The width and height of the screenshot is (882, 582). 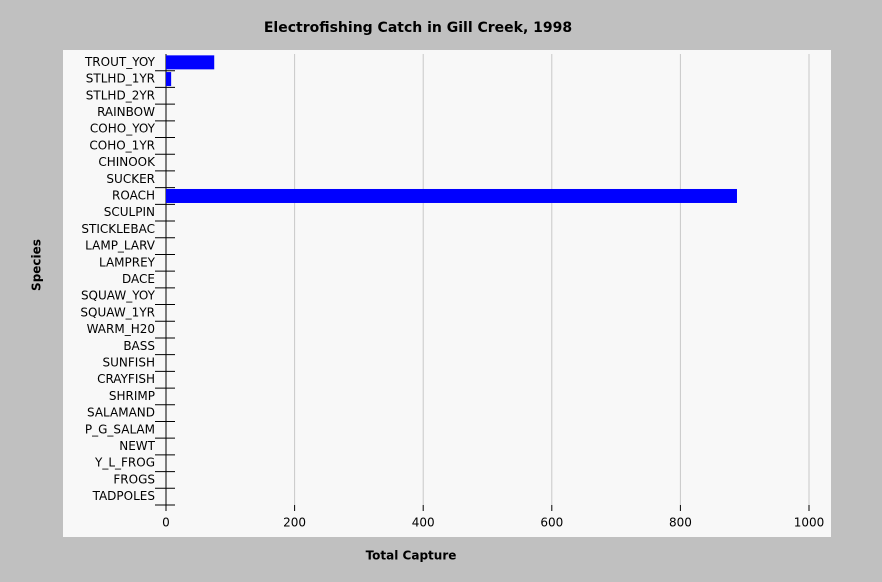 What do you see at coordinates (130, 179) in the screenshot?
I see `y-tick-label: SUCKER` at bounding box center [130, 179].